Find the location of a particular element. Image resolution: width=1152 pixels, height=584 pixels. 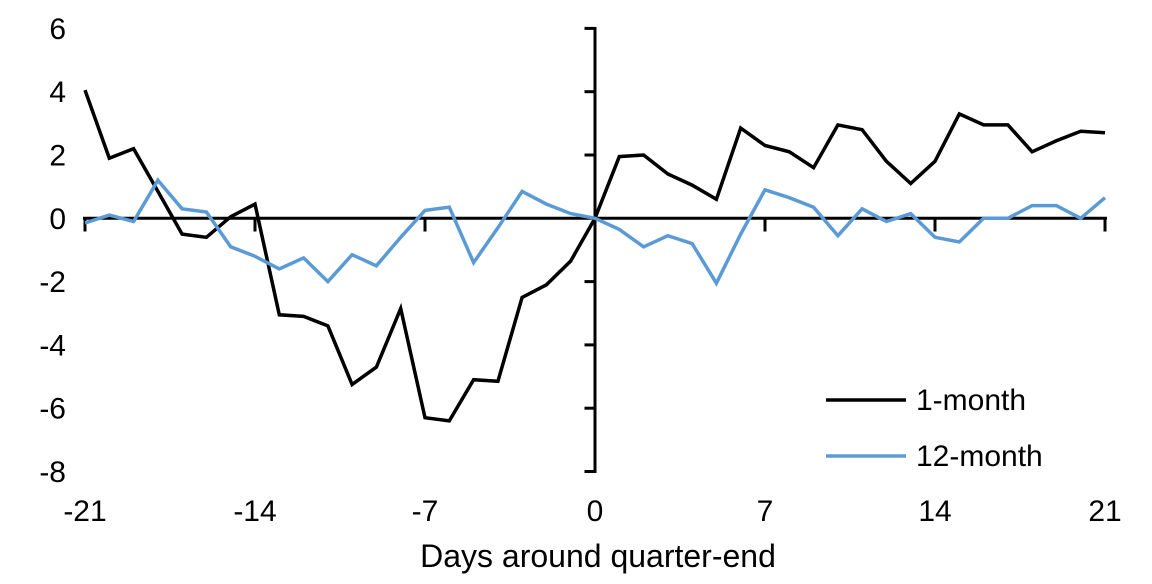

y-tick-label: 4 is located at coordinates (57, 92).